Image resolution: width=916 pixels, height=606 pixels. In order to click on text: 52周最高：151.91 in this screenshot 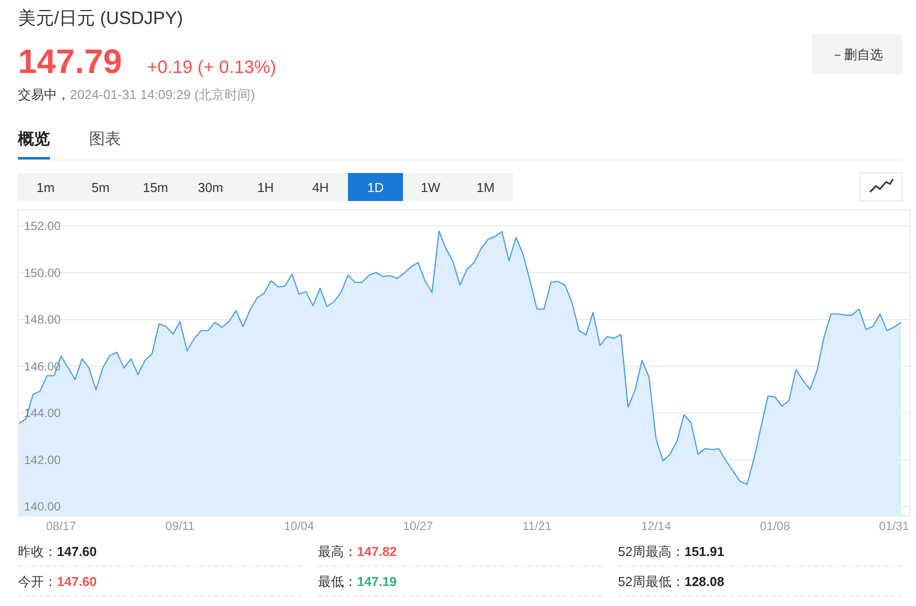, I will do `click(671, 551)`.